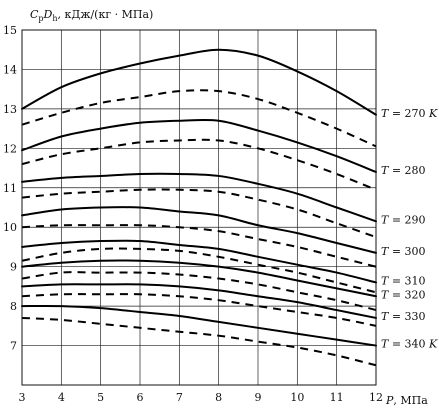 The height and width of the screenshot is (413, 439). What do you see at coordinates (100, 397) in the screenshot?
I see `x-tick-label: 5` at bounding box center [100, 397].